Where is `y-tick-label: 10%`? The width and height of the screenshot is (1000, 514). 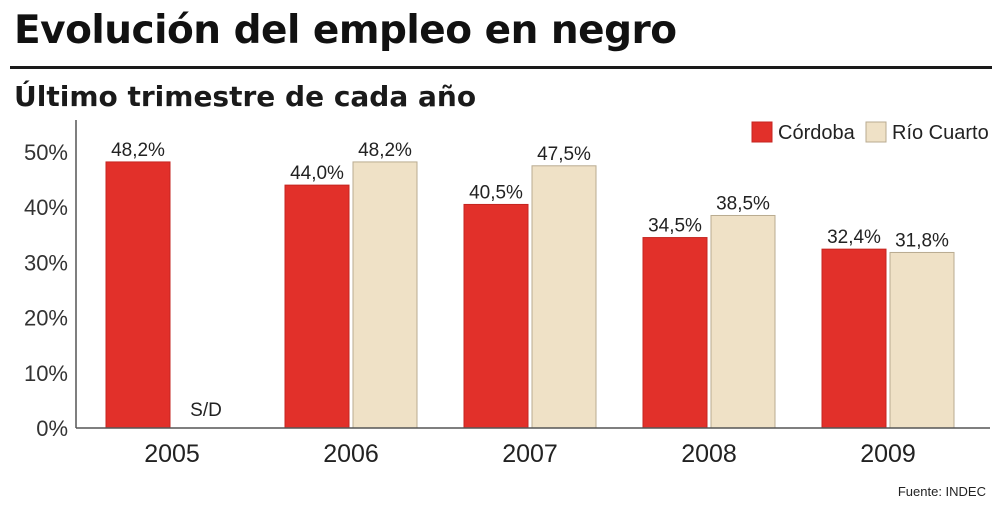 y-tick-label: 10% is located at coordinates (46, 373).